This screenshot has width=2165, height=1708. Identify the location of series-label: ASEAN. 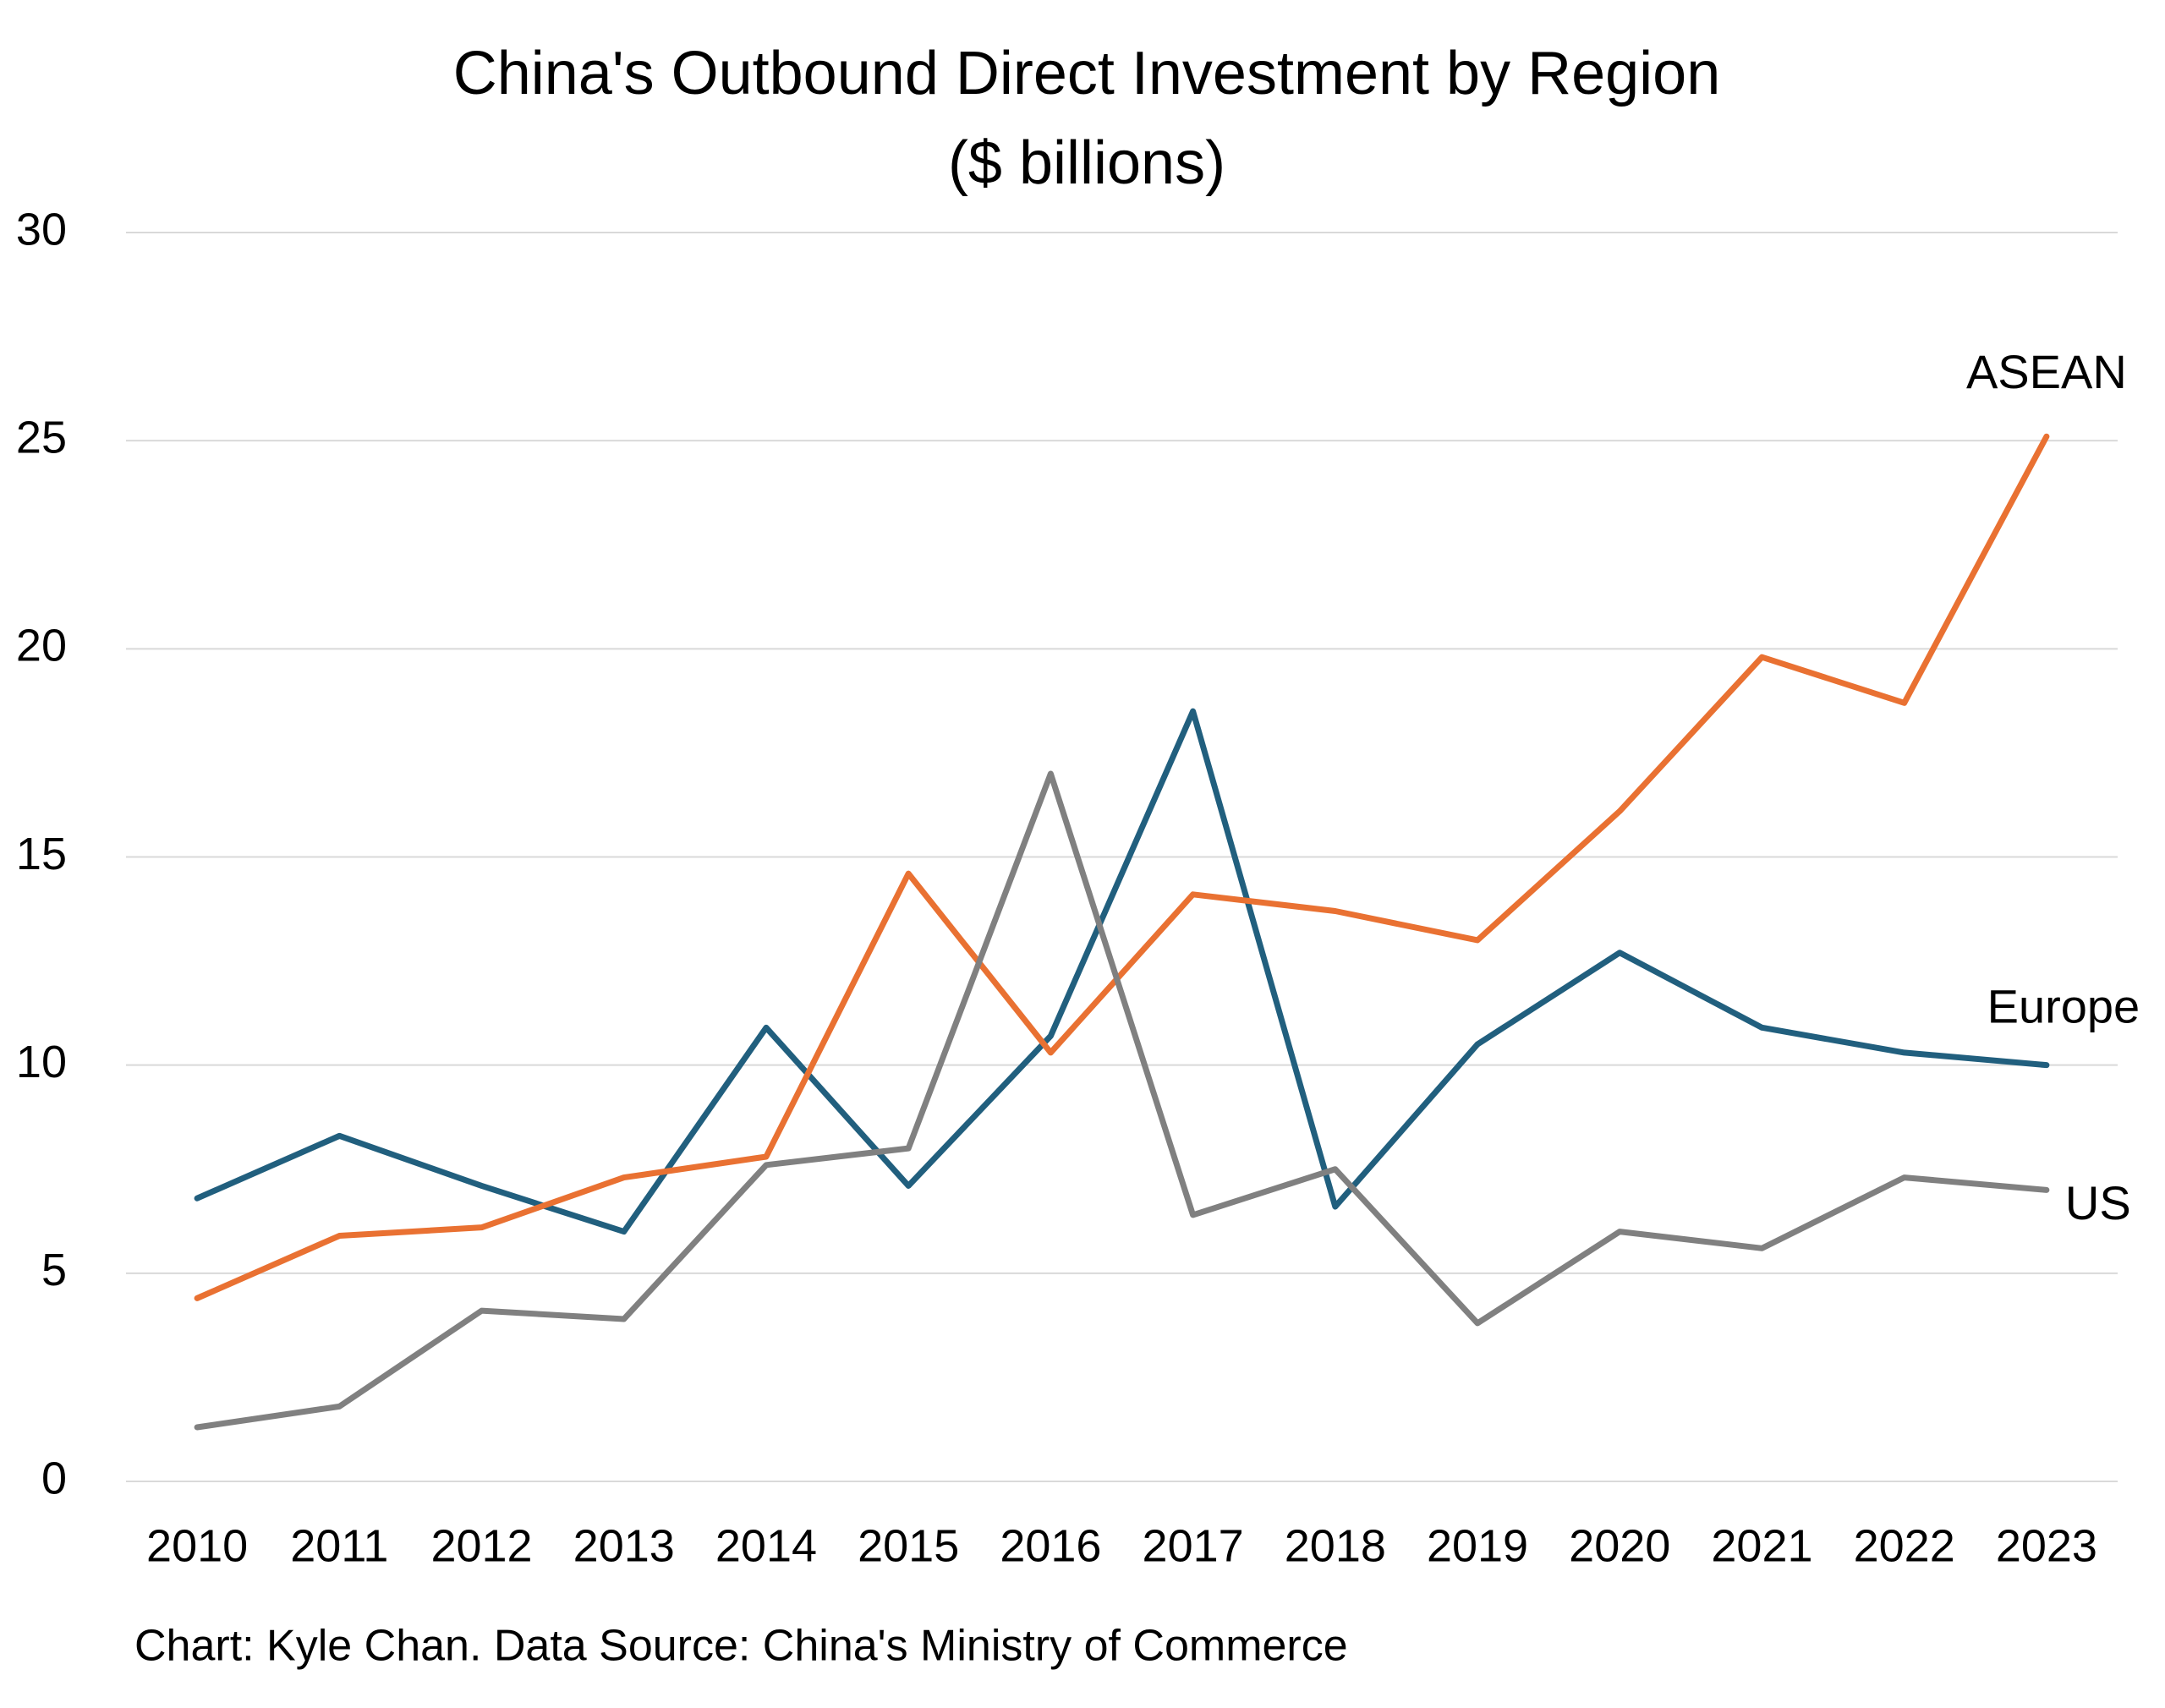
(2046, 371).